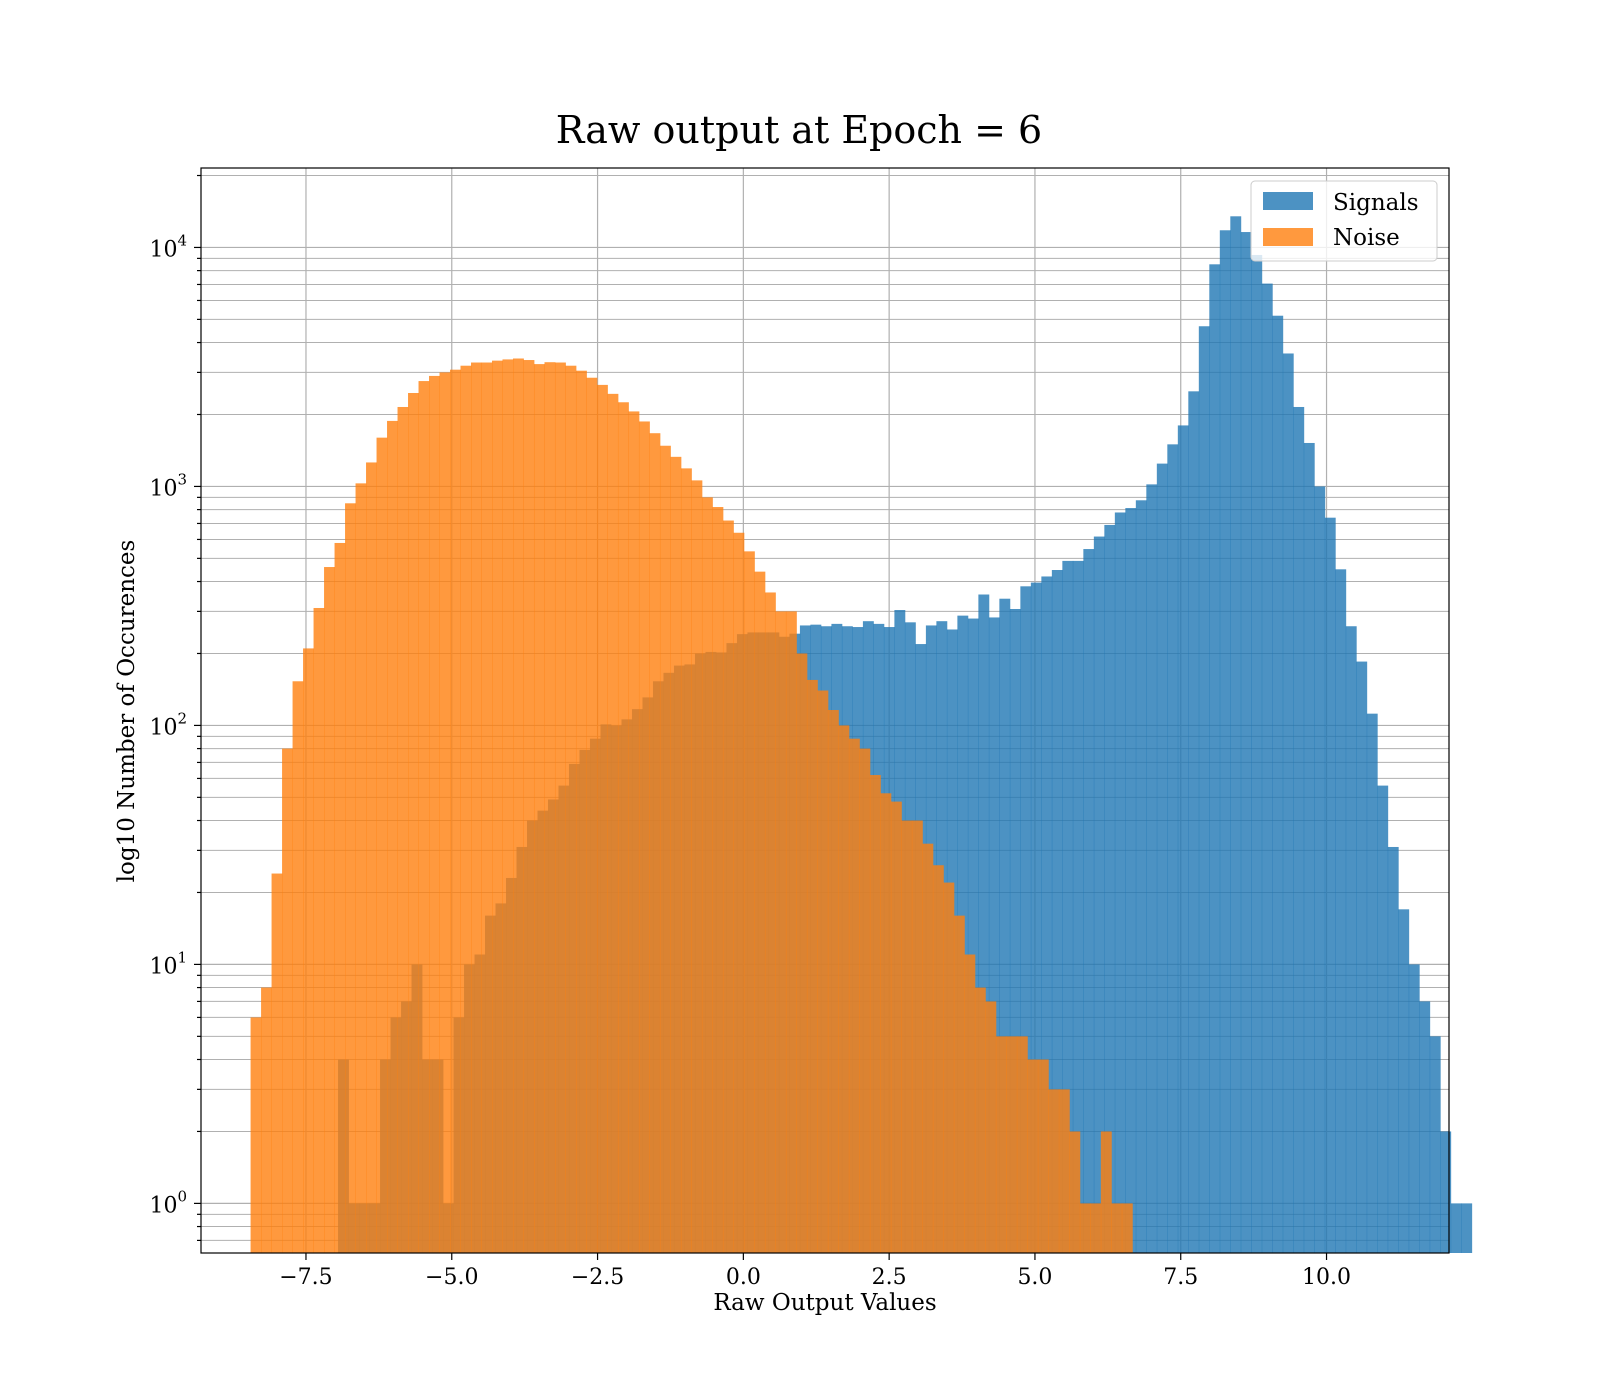  Describe the element at coordinates (1034, 1277) in the screenshot. I see `x-tick-label: 5.0` at that location.